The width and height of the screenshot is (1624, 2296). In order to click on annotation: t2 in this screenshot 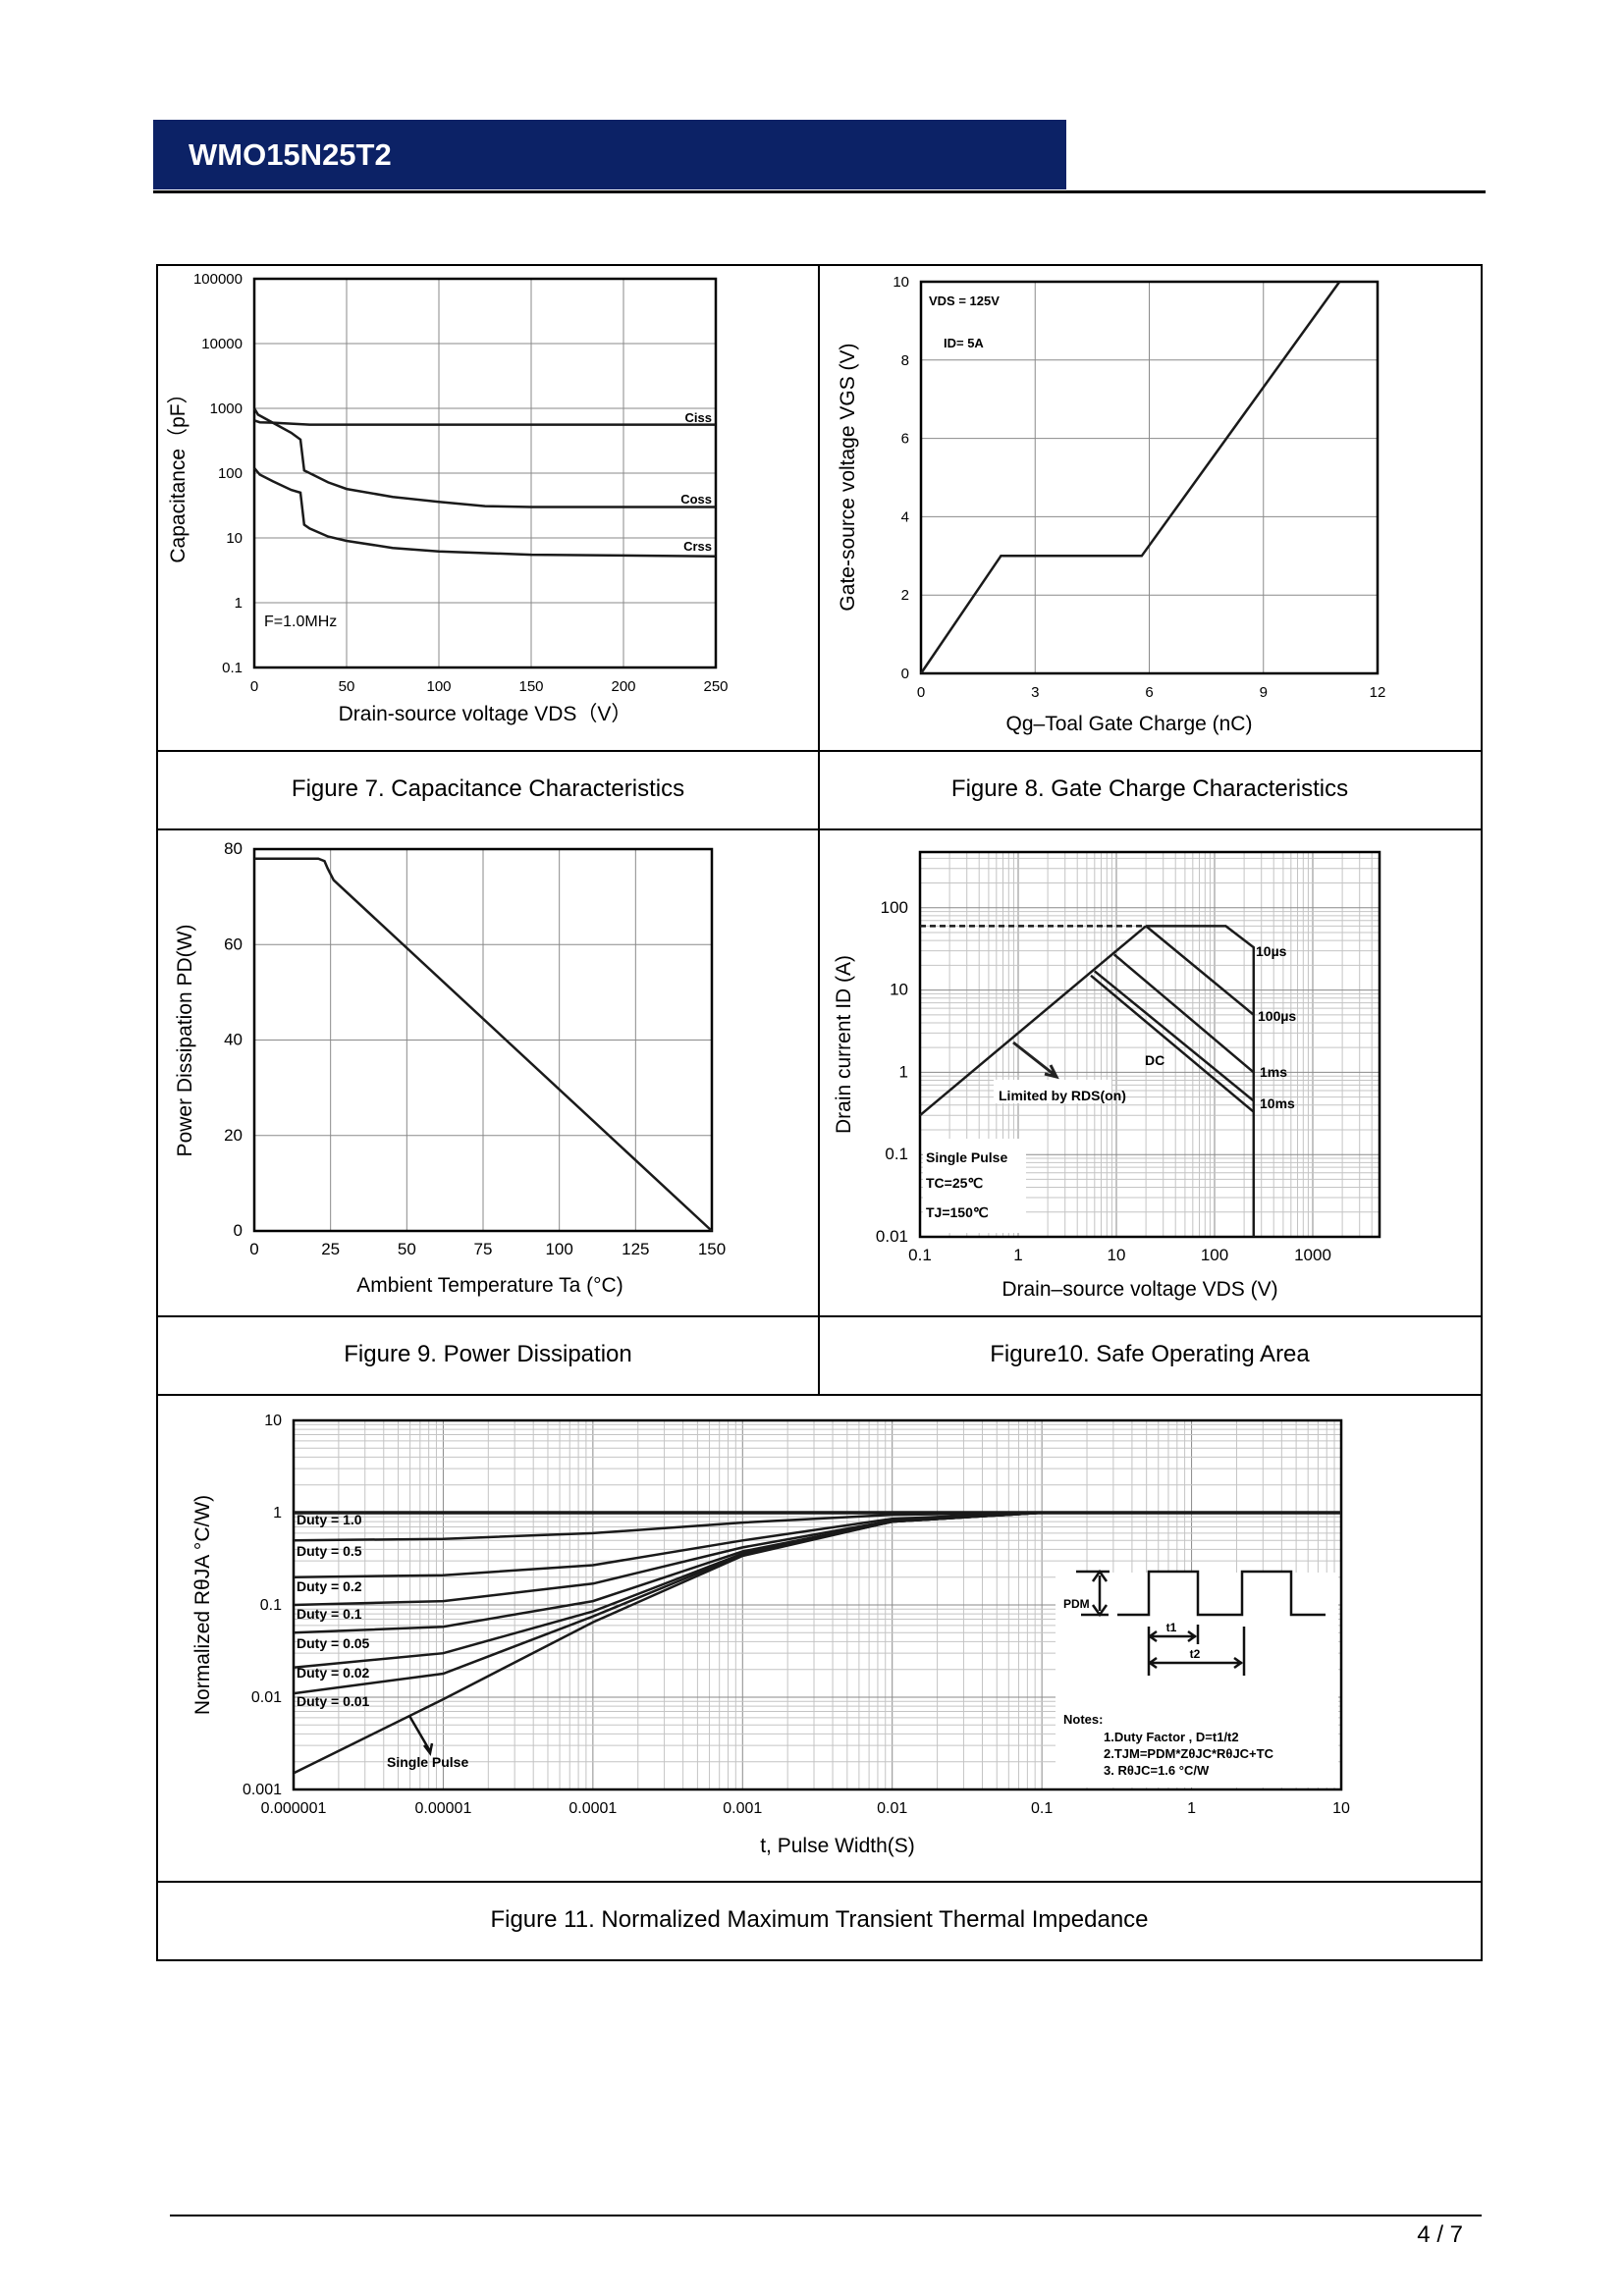, I will do `click(1195, 1654)`.